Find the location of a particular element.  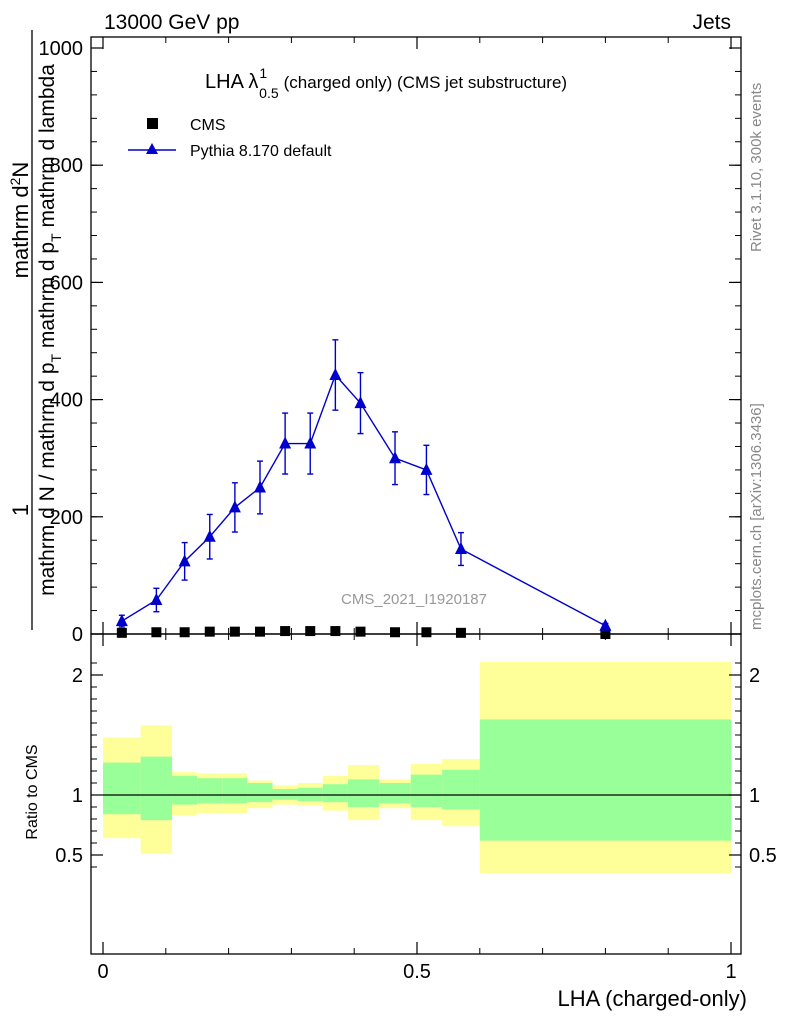

ratio-xtick-label: 0 is located at coordinates (102, 972).